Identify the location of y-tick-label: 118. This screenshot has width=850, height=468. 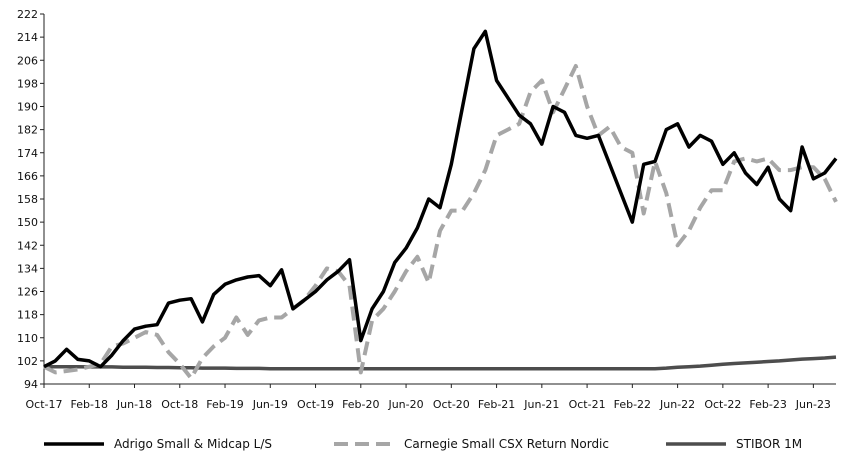
(27, 315).